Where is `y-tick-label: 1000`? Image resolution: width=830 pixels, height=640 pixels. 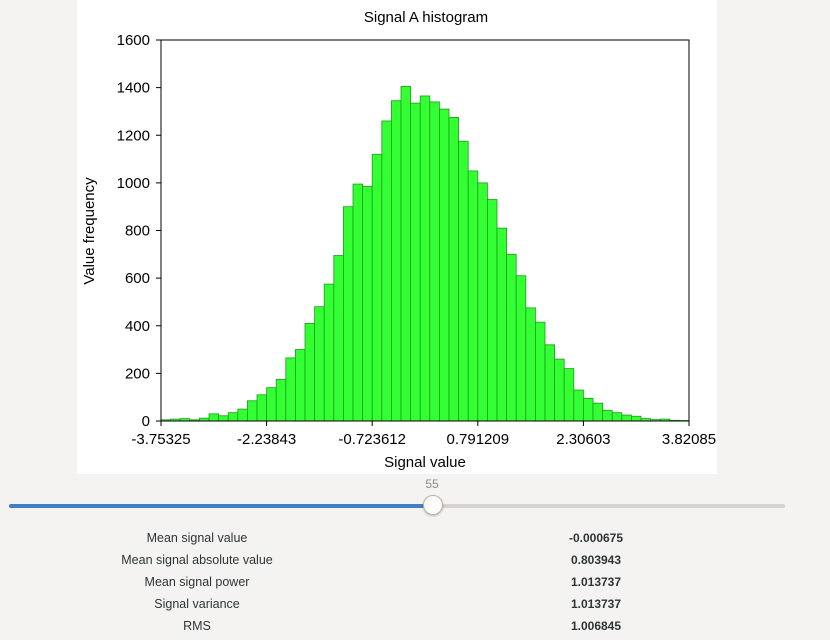
y-tick-label: 1000 is located at coordinates (133, 183).